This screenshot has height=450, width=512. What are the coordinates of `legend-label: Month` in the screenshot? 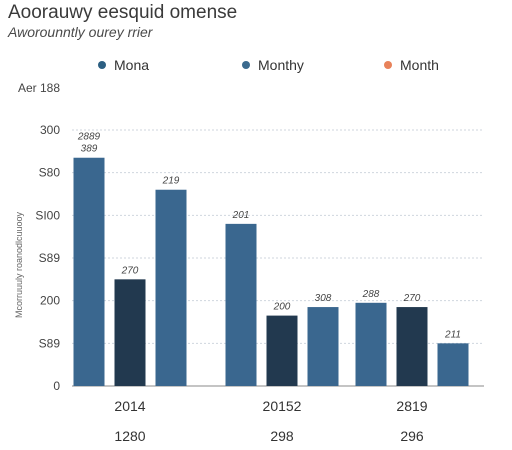 It's located at (419, 65).